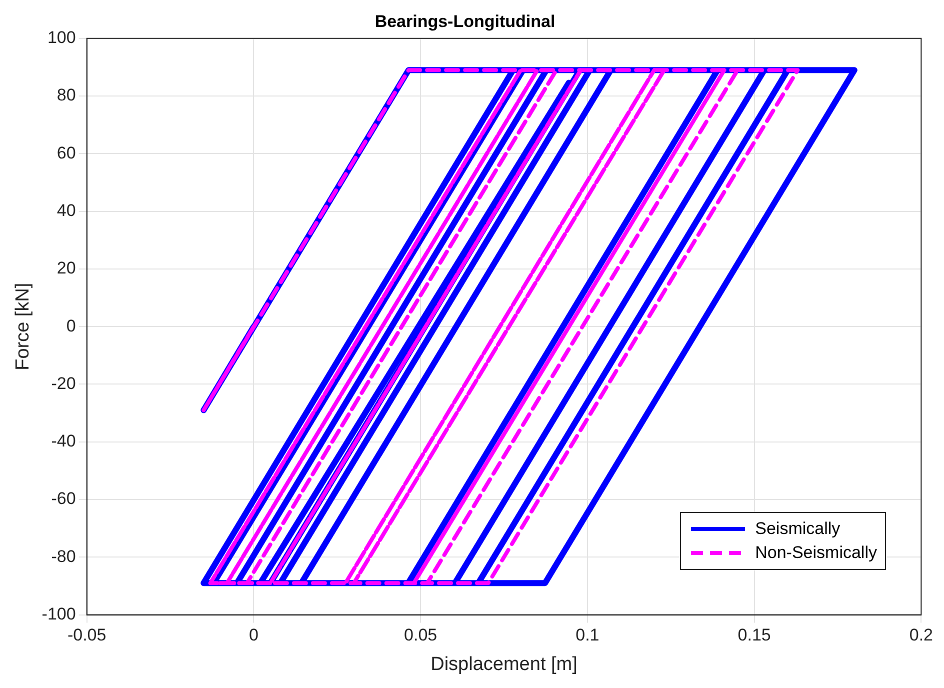  Describe the element at coordinates (23, 326) in the screenshot. I see `y-axis-title: Force [kN]` at that location.